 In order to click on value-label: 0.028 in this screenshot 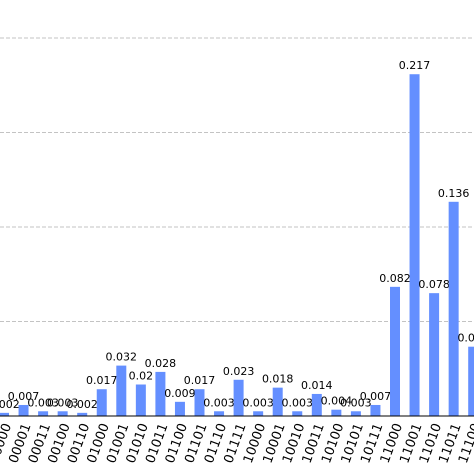, I will do `click(161, 363)`.